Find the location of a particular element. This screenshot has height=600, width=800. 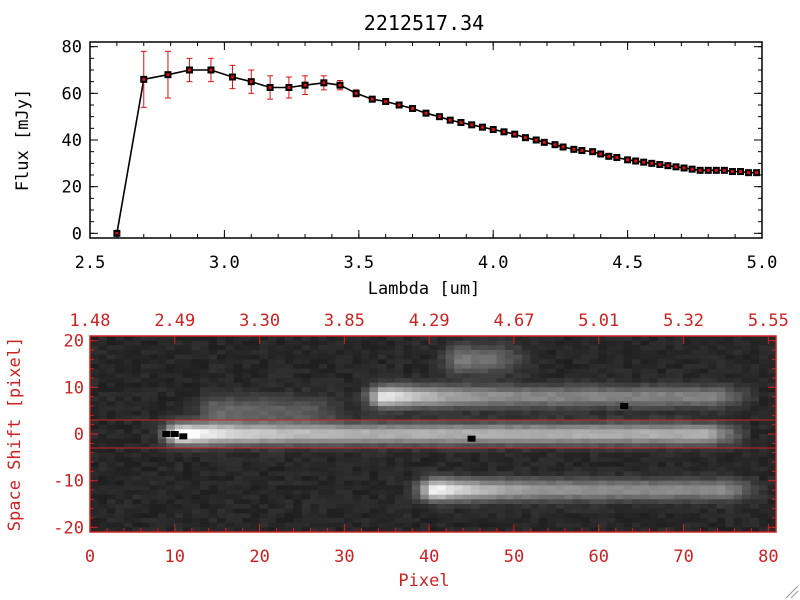

resize-grip-icon is located at coordinates (792, 592).